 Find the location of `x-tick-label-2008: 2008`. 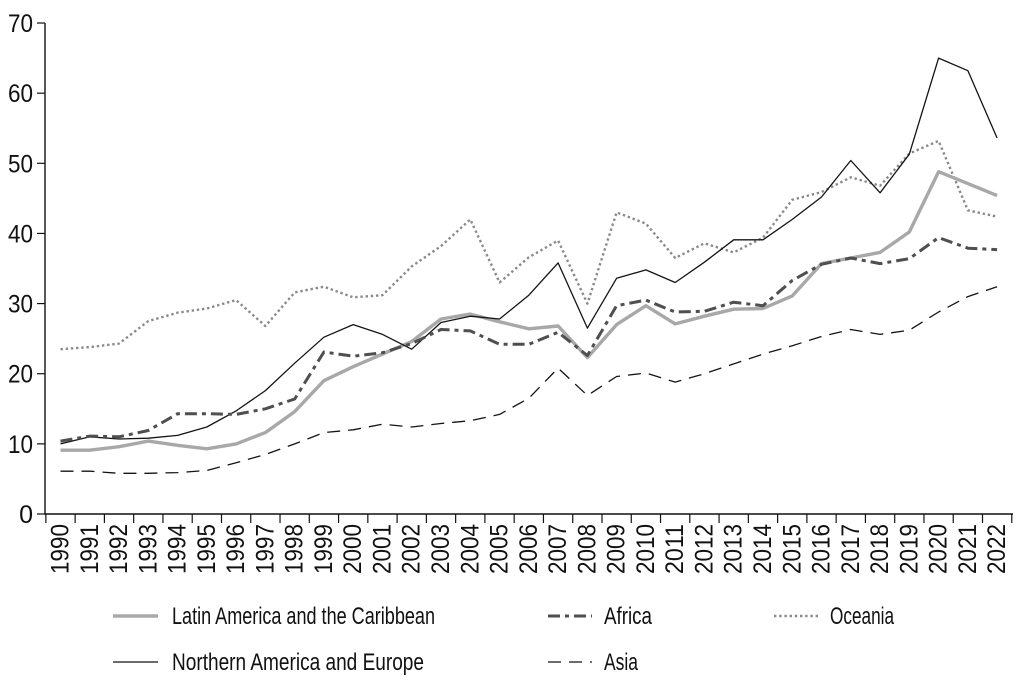

x-tick-label-2008: 2008 is located at coordinates (587, 549).